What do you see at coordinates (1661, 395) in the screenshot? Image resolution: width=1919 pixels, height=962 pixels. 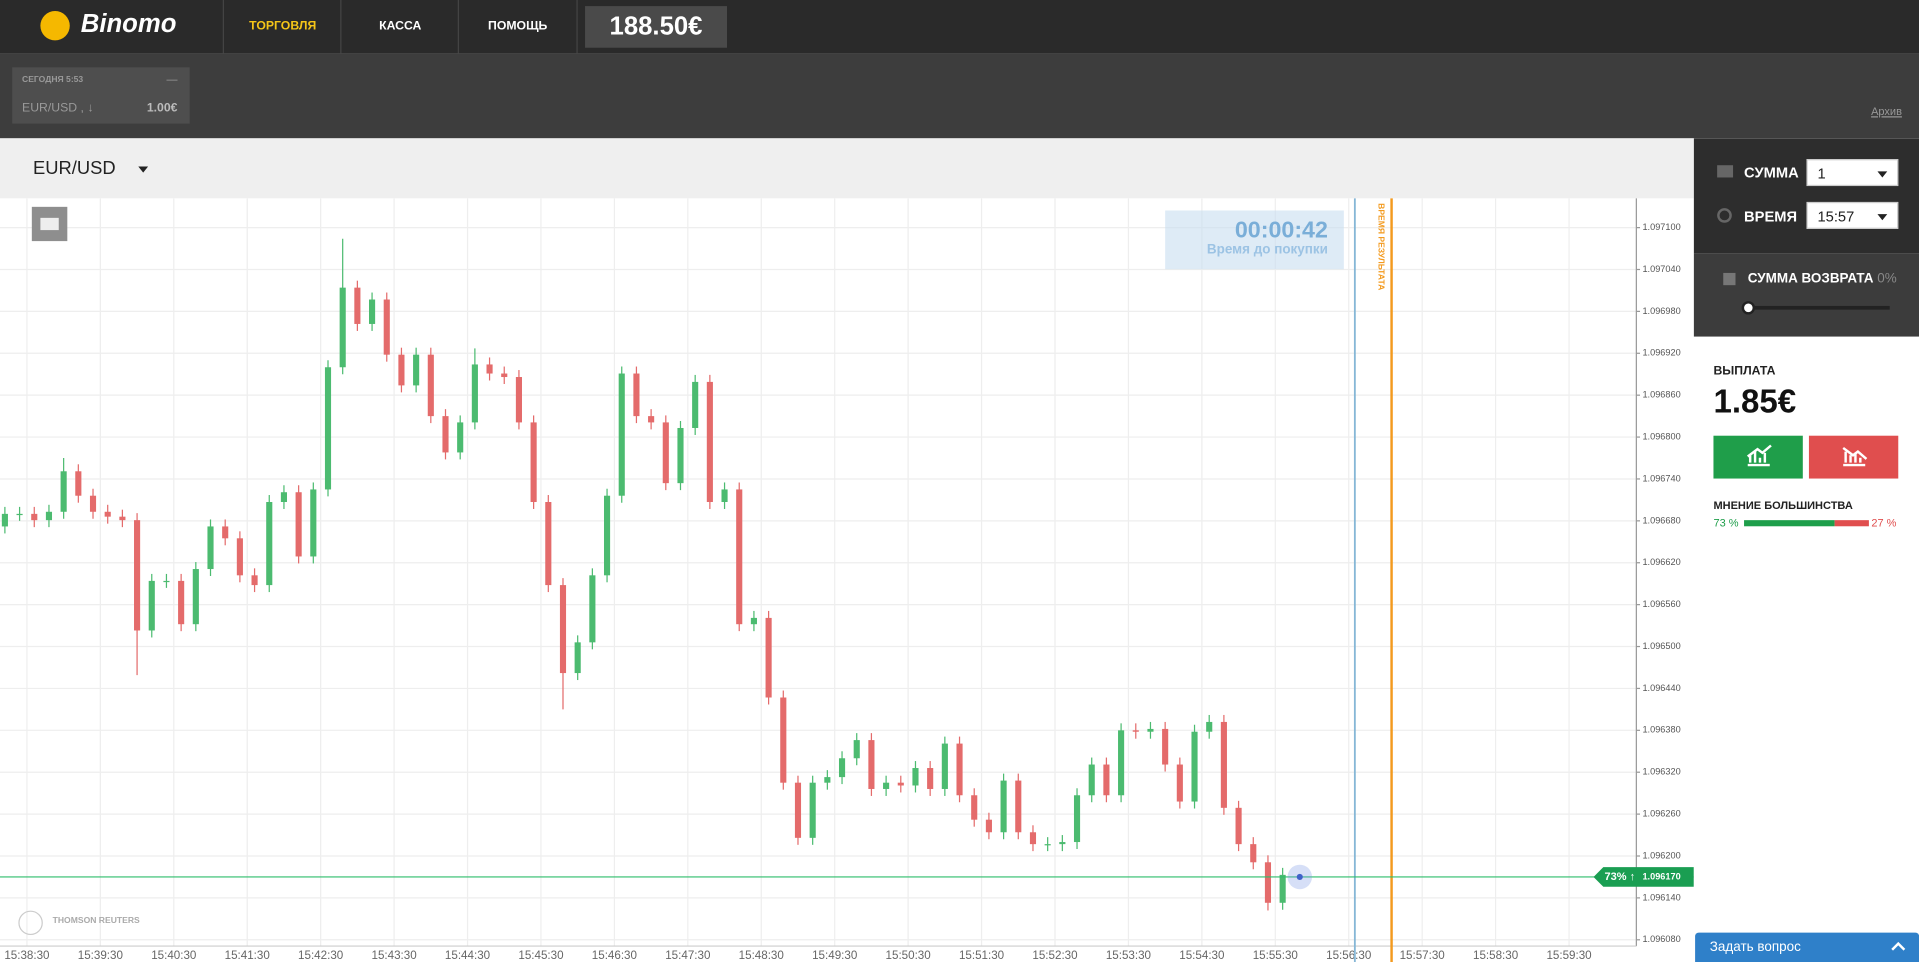 I see `y-tick-label: 1.096860` at bounding box center [1661, 395].